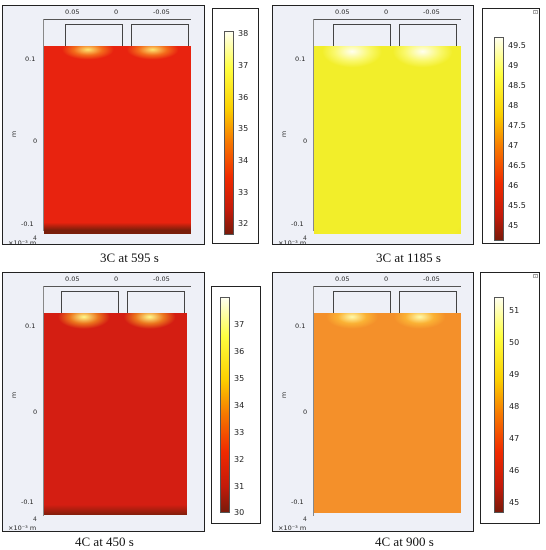  Describe the element at coordinates (408, 257) in the screenshot. I see `caption-3c-1185s: 3C at 1185 s` at that location.